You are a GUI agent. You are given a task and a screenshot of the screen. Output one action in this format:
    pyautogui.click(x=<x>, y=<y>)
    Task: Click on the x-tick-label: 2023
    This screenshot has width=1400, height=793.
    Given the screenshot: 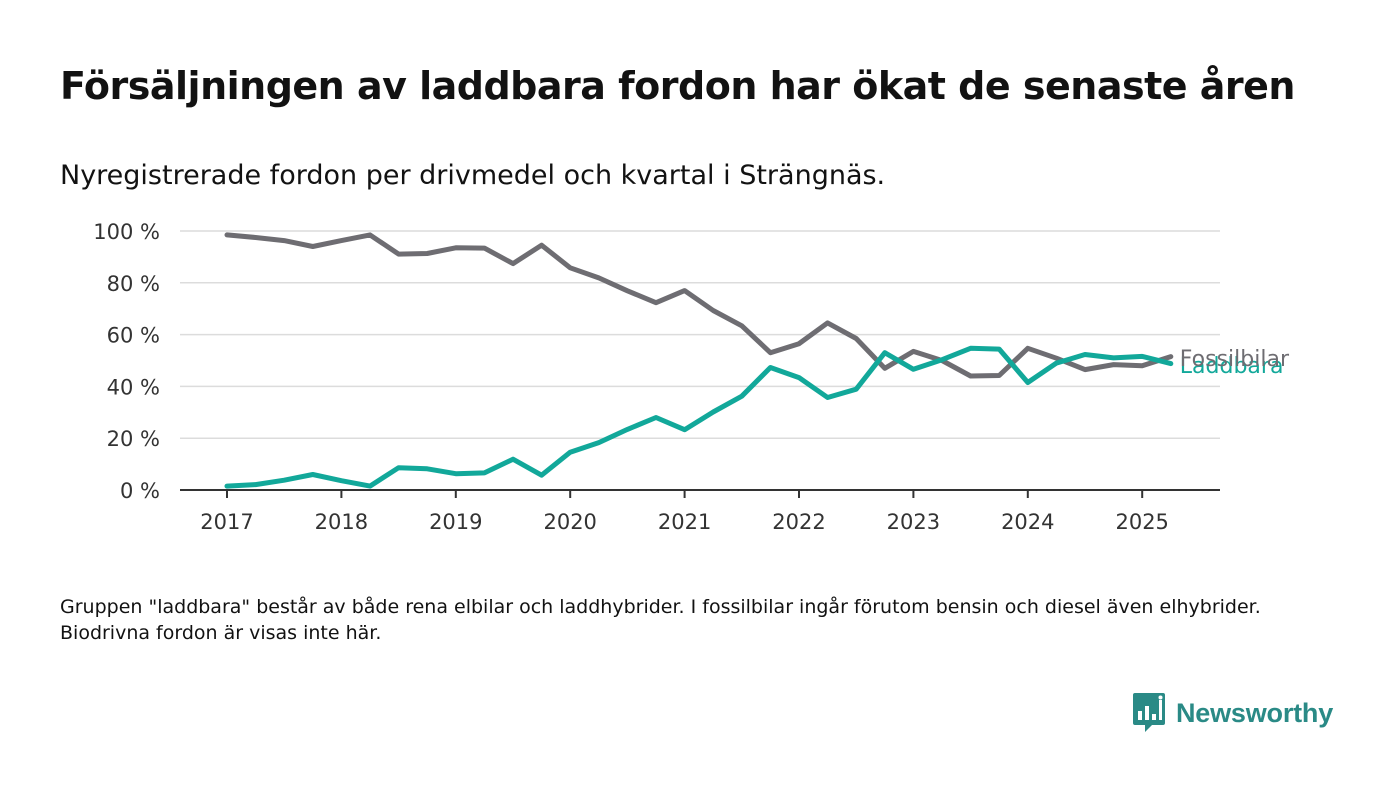 What is the action you would take?
    pyautogui.click(x=913, y=522)
    